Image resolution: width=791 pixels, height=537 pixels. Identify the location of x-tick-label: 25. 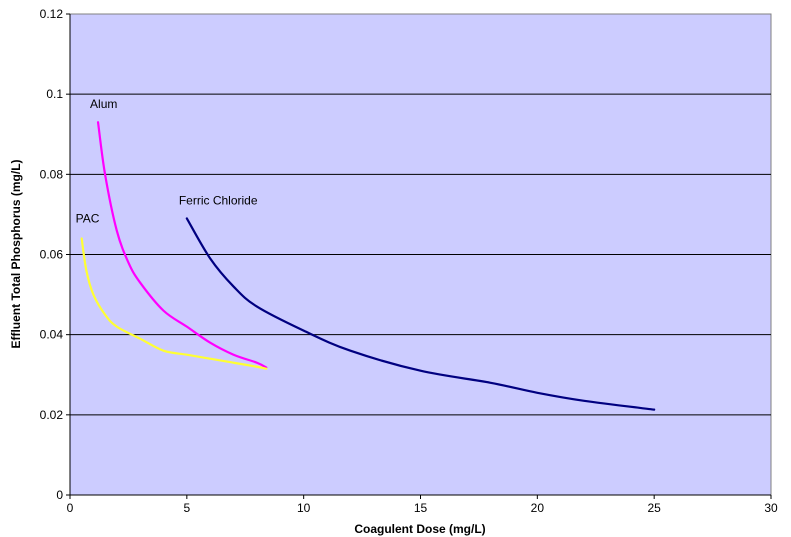
(654, 508).